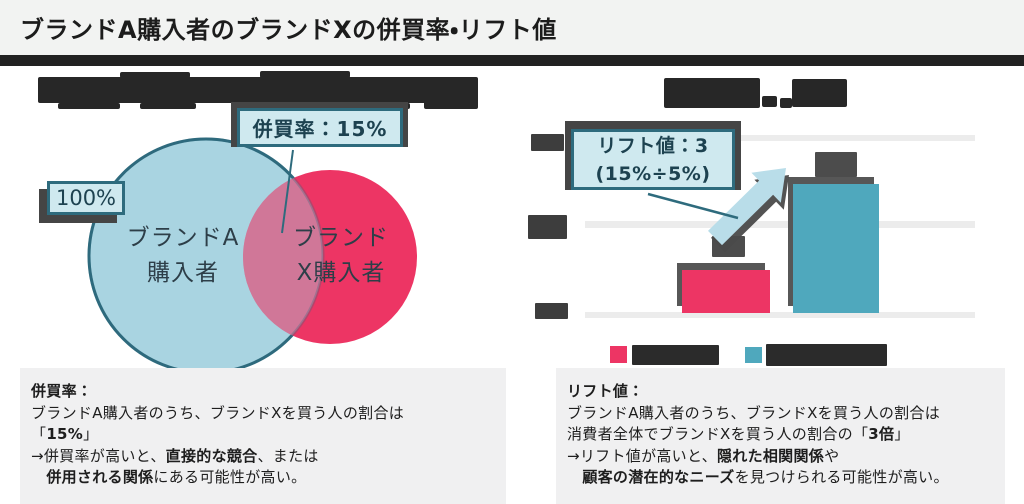 This screenshot has width=1024, height=504. What do you see at coordinates (653, 173) in the screenshot?
I see `lift-badge-line2: (15%÷5%)` at bounding box center [653, 173].